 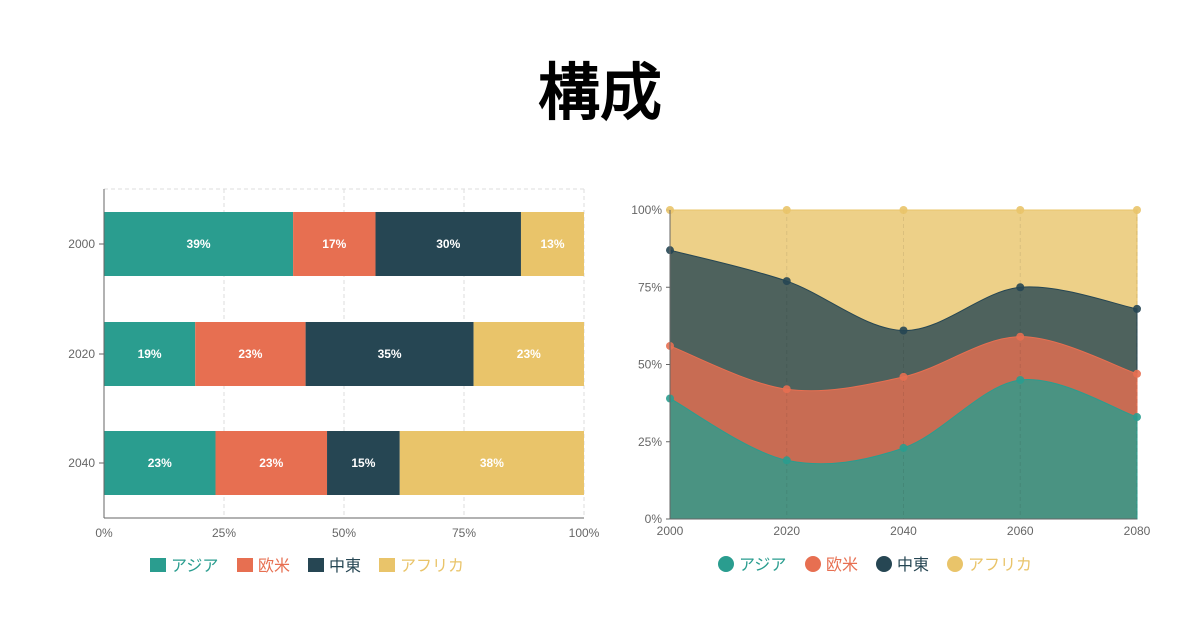 I want to click on y-tick-label: 25%, so click(x=650, y=442).